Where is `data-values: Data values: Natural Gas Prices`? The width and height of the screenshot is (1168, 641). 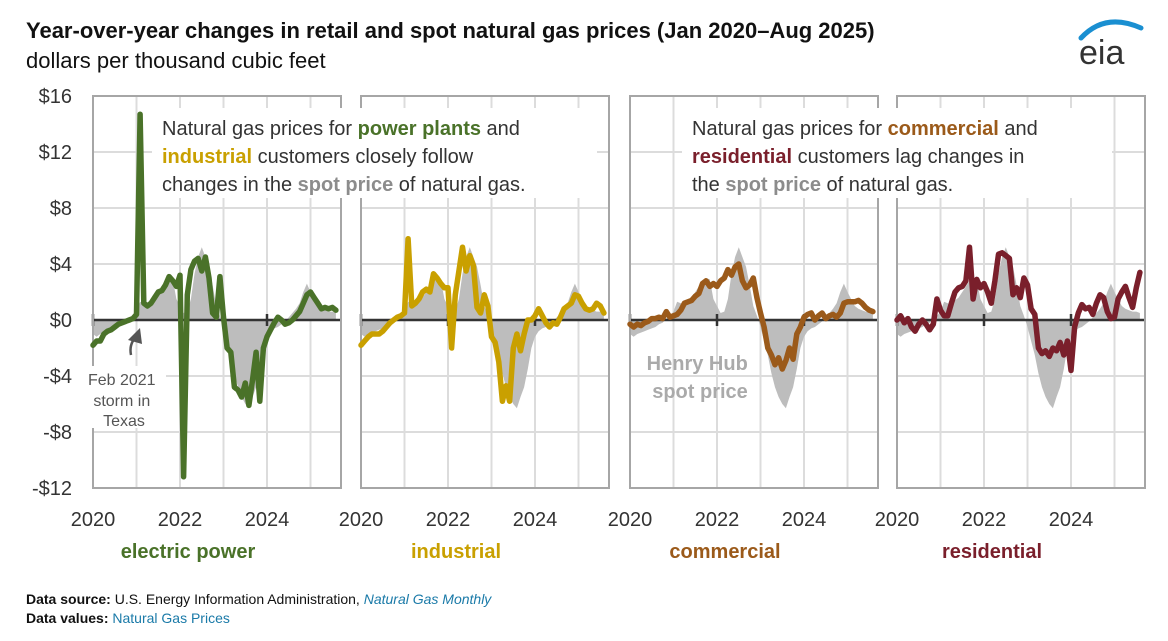
data-values: Data values: Natural Gas Prices is located at coordinates (128, 618).